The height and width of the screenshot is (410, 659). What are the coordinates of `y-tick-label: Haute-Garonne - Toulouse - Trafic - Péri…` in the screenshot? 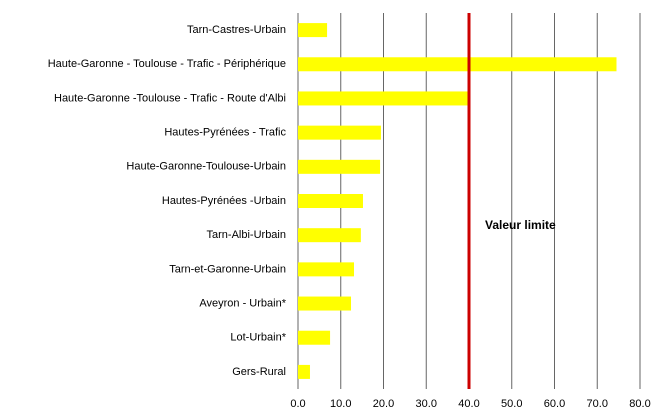 It's located at (167, 64).